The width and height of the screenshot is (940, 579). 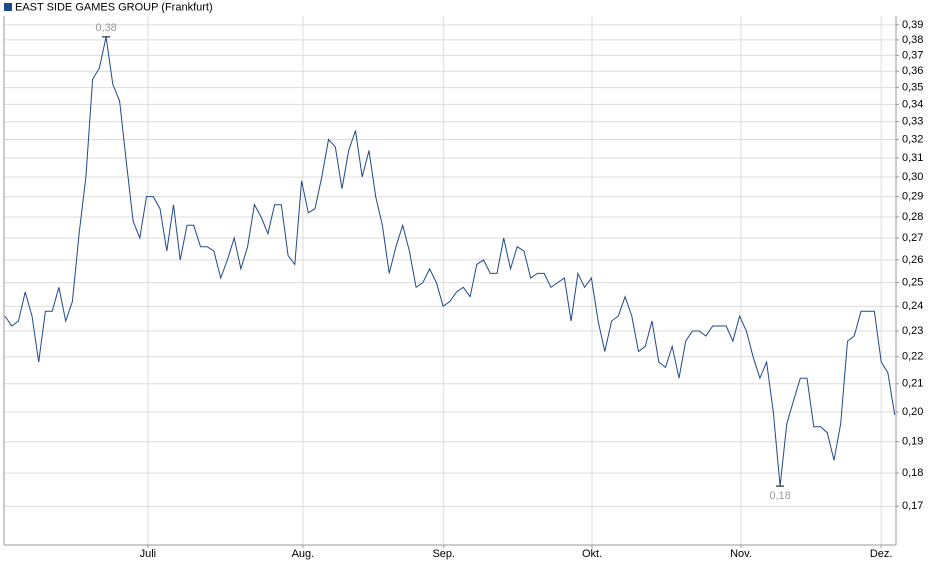 What do you see at coordinates (912, 139) in the screenshot?
I see `y-tick-label: 0,32` at bounding box center [912, 139].